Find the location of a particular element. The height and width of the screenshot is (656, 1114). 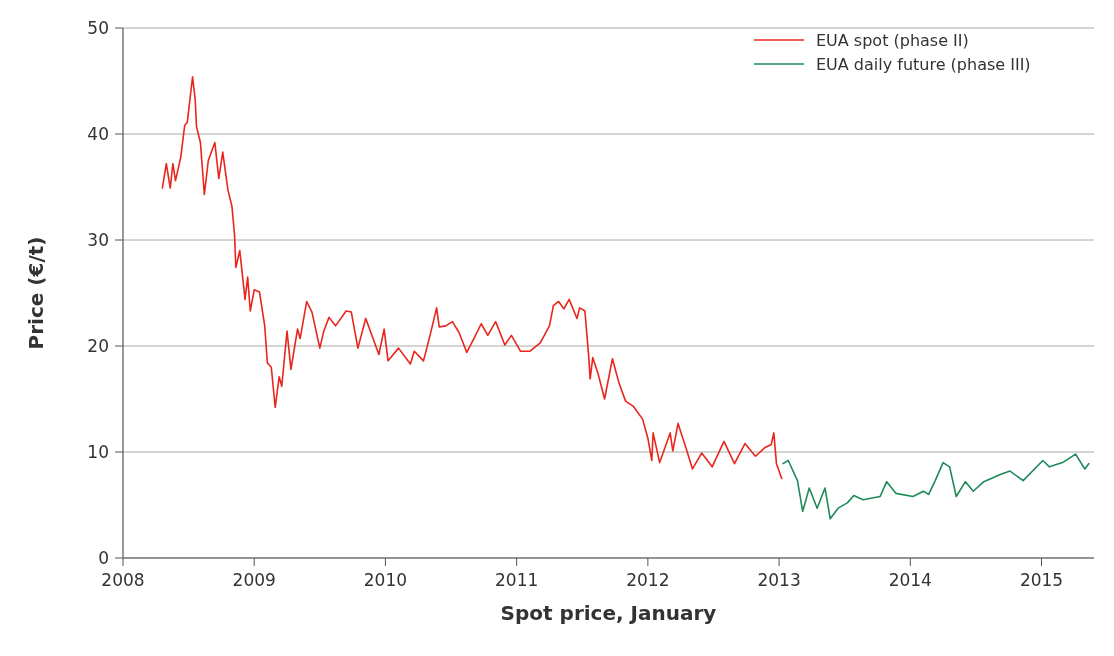

y-axis-title: Price (€/t) is located at coordinates (36, 293).